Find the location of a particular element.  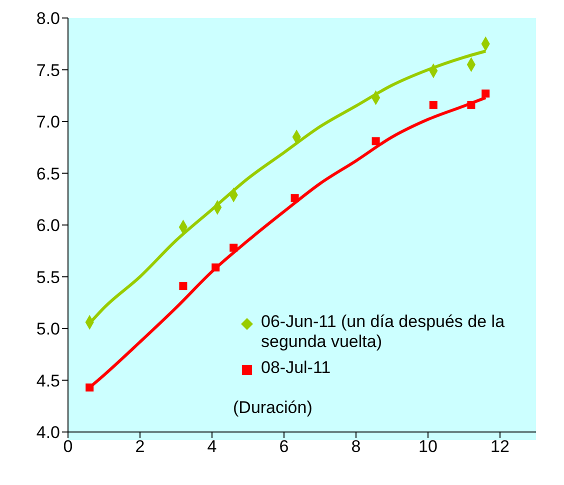

x-tick-label: 12 is located at coordinates (500, 446).